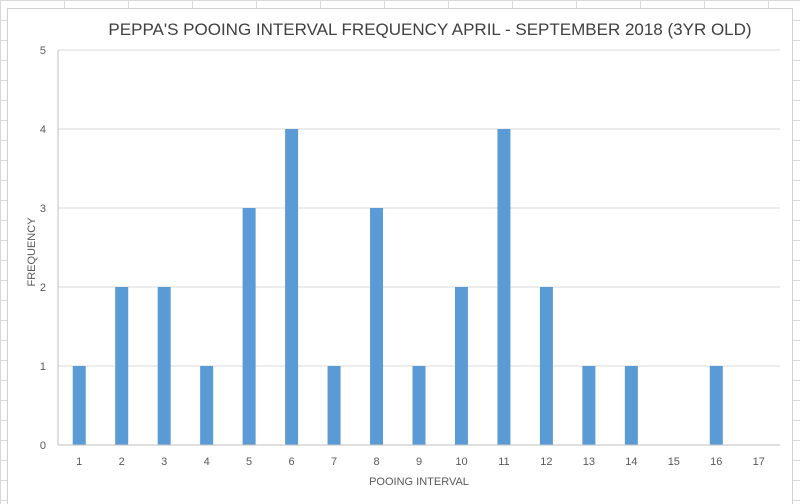 The image size is (800, 504). Describe the element at coordinates (79, 462) in the screenshot. I see `x-tick-label: 1` at that location.